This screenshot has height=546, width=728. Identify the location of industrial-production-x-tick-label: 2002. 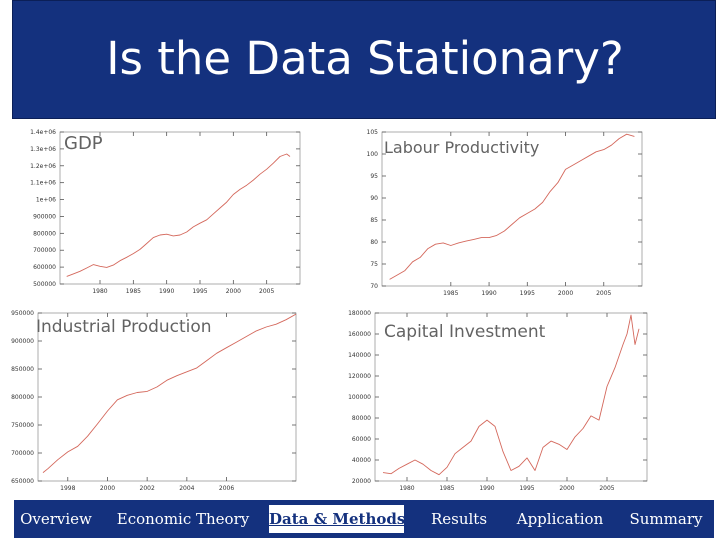
(147, 488).